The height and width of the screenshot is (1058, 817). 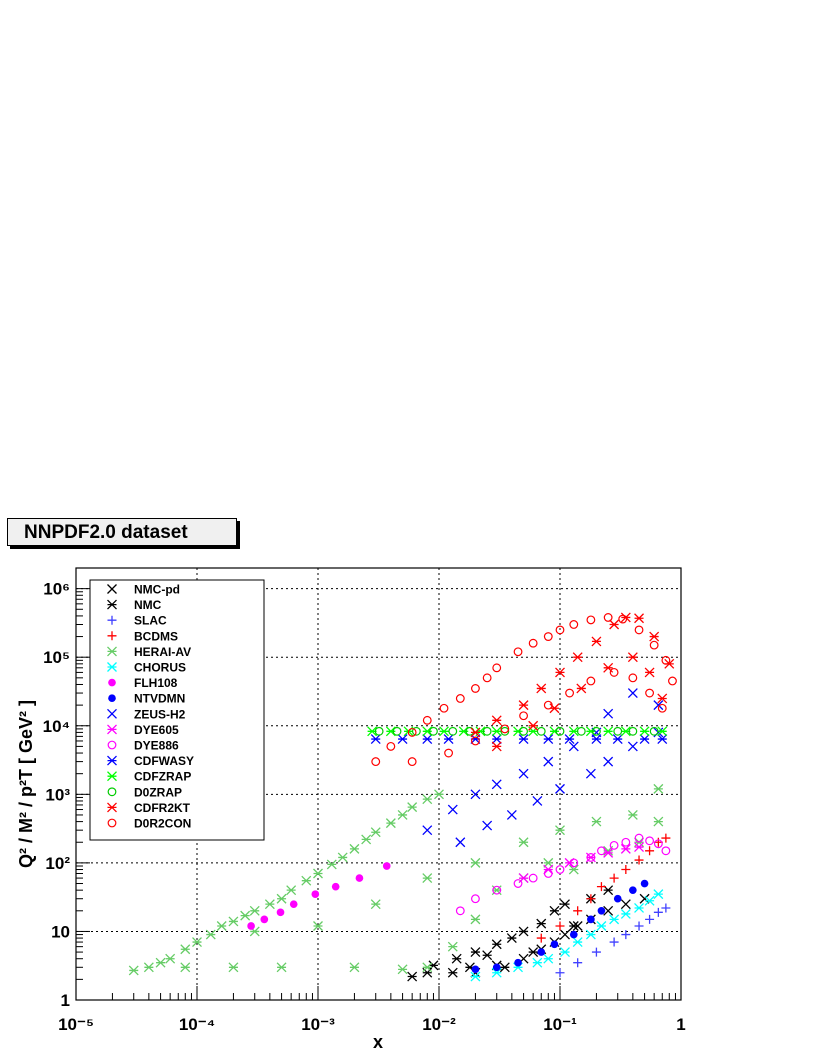 What do you see at coordinates (162, 652) in the screenshot?
I see `legend-label: HERAI-AV` at bounding box center [162, 652].